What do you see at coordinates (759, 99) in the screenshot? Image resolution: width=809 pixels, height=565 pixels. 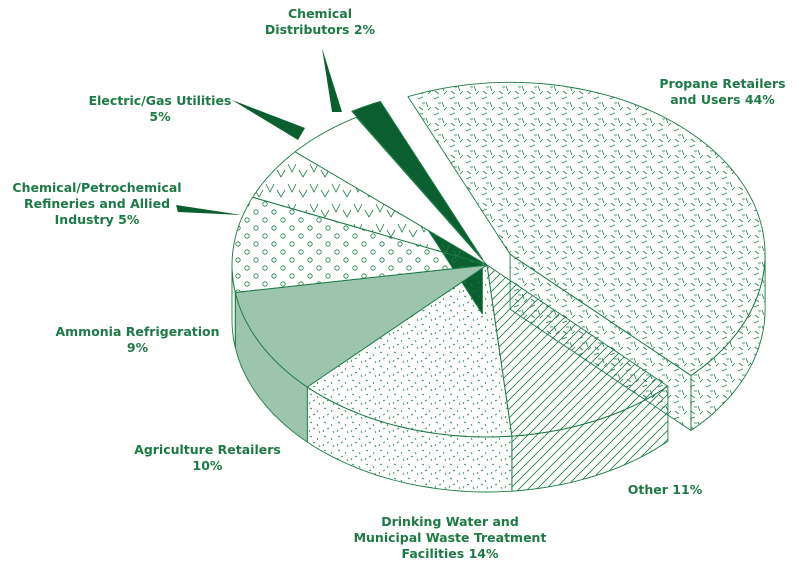 I see `value-label: 44%` at bounding box center [759, 99].